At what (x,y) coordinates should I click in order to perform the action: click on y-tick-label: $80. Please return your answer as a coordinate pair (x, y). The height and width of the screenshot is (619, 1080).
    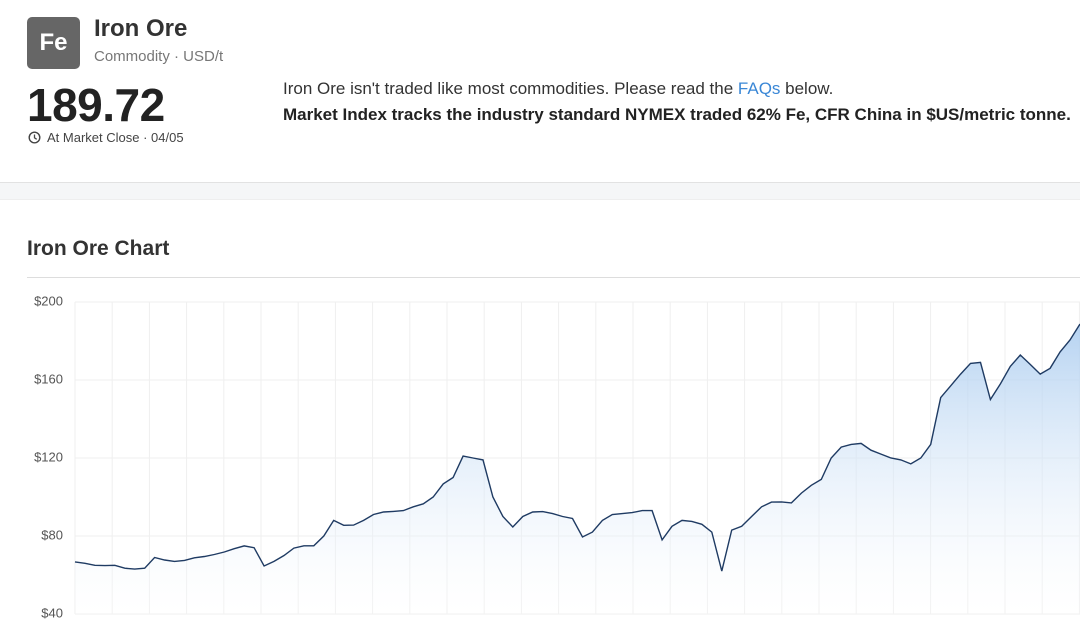
    Looking at the image, I should click on (52, 534).